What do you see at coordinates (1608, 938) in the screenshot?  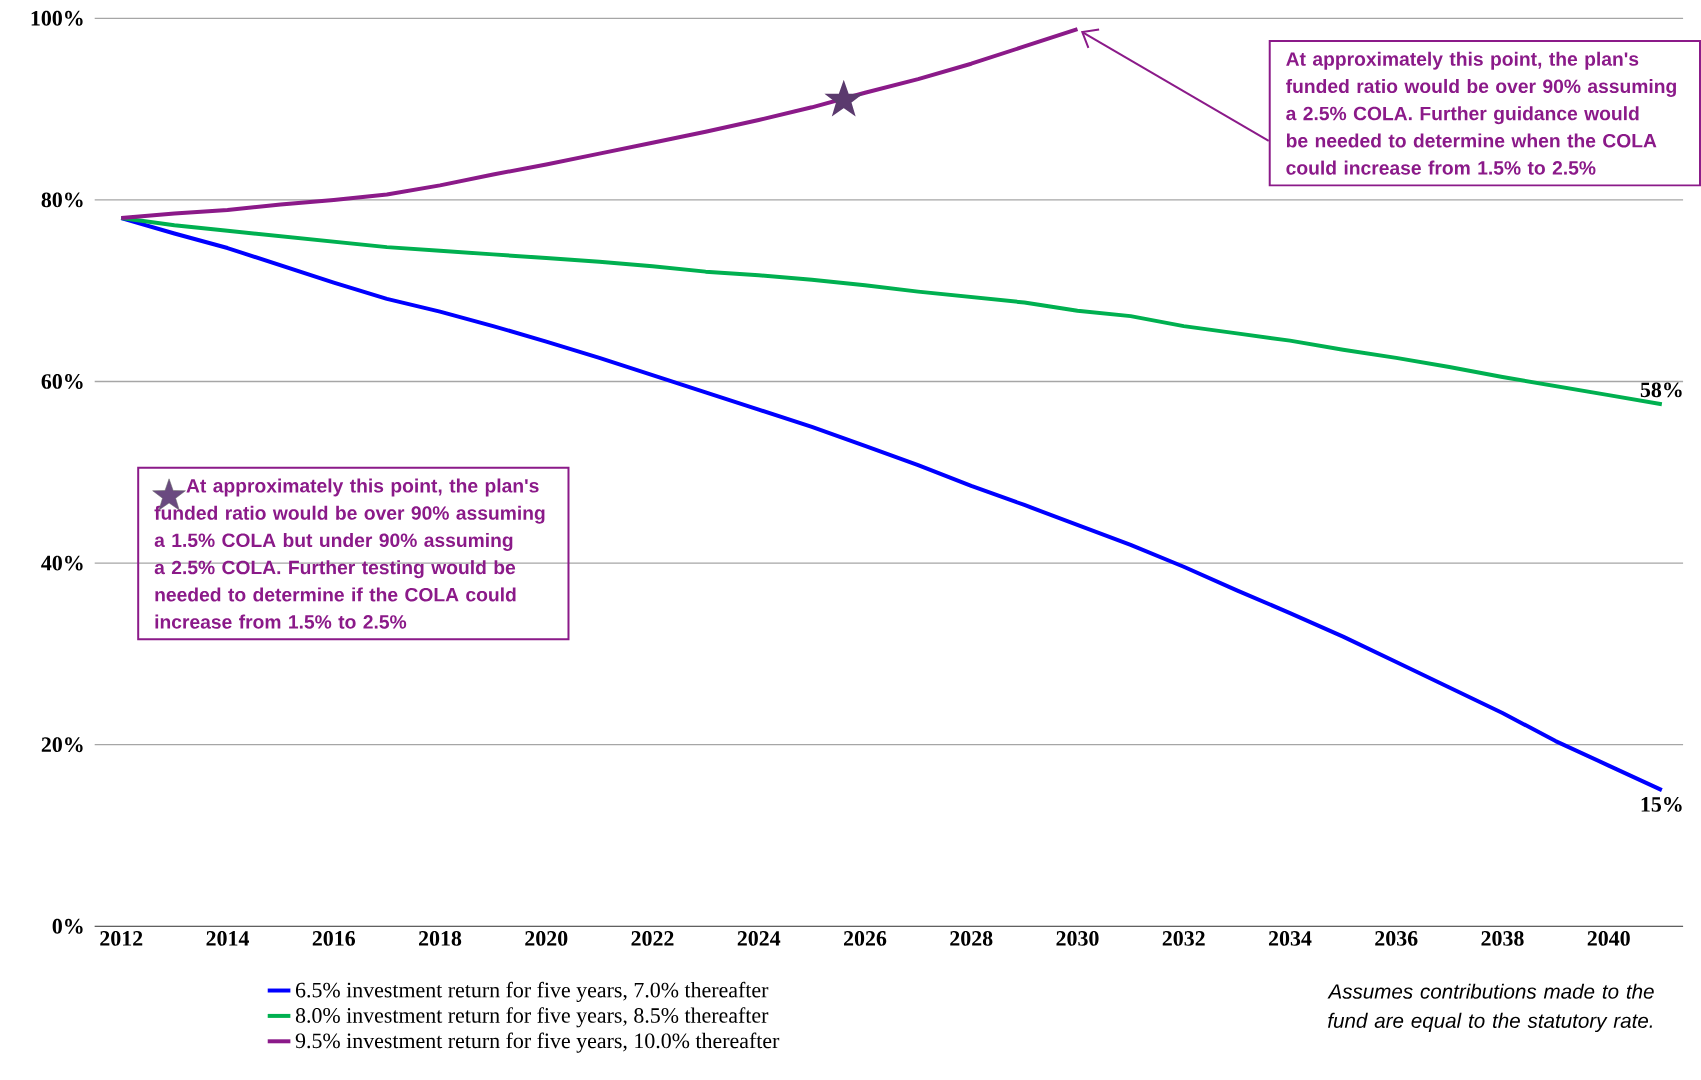 I see `x-tick-label: 2040` at bounding box center [1608, 938].